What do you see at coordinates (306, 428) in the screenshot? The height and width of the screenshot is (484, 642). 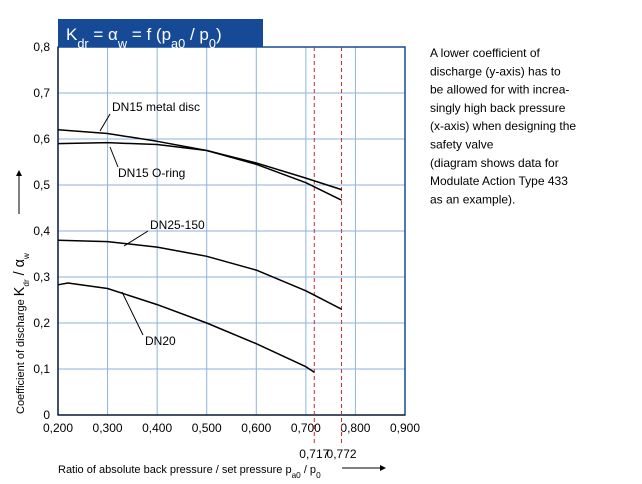 I see `x-tick-label: 0,700` at bounding box center [306, 428].